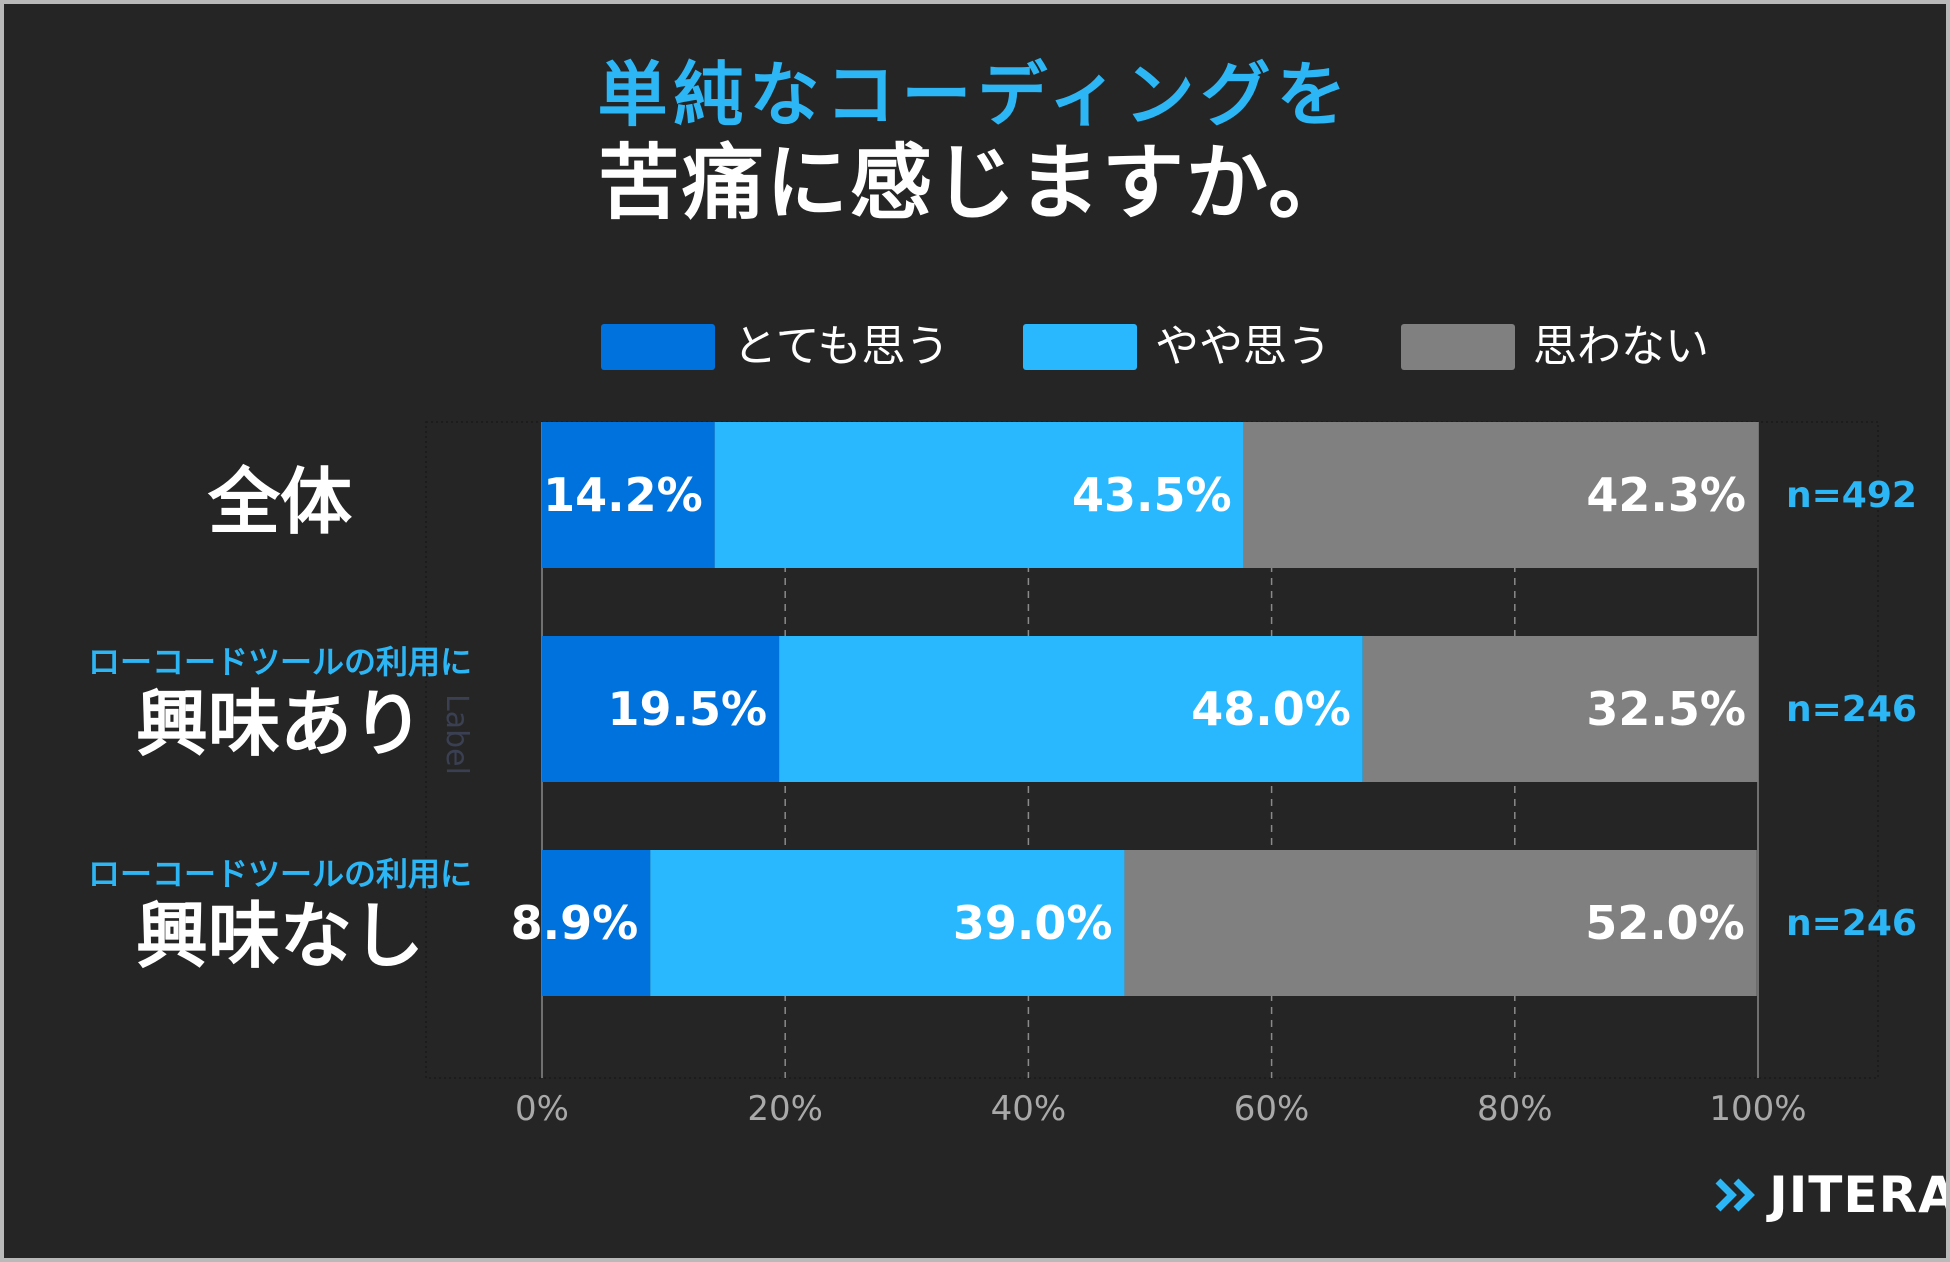 The width and height of the screenshot is (1950, 1262). Describe the element at coordinates (456, 734) in the screenshot. I see `hidden-axis-label: Label` at that location.